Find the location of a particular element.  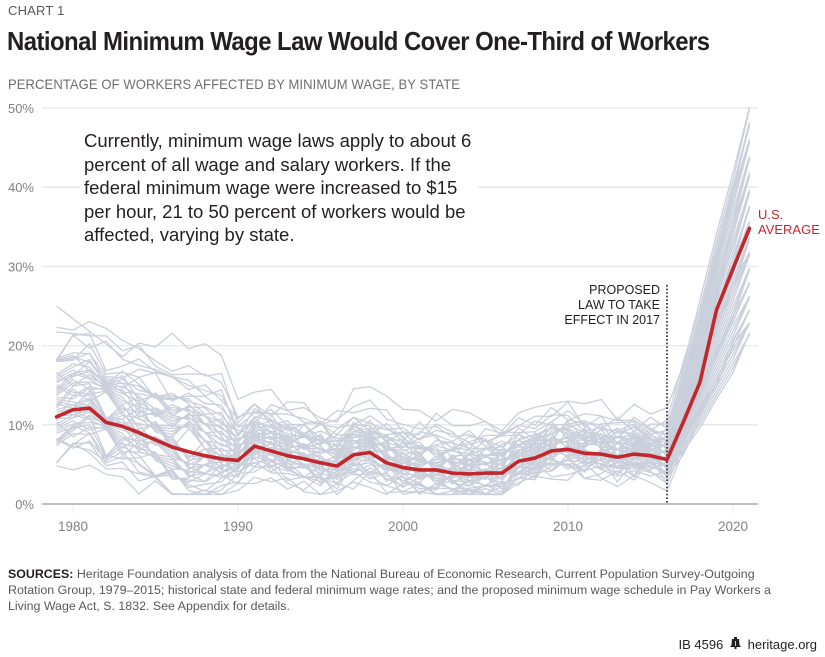

proposed-law-annotation: PROPOSED LAW TO TAKE EFFECT IN 2017 is located at coordinates (600, 305).